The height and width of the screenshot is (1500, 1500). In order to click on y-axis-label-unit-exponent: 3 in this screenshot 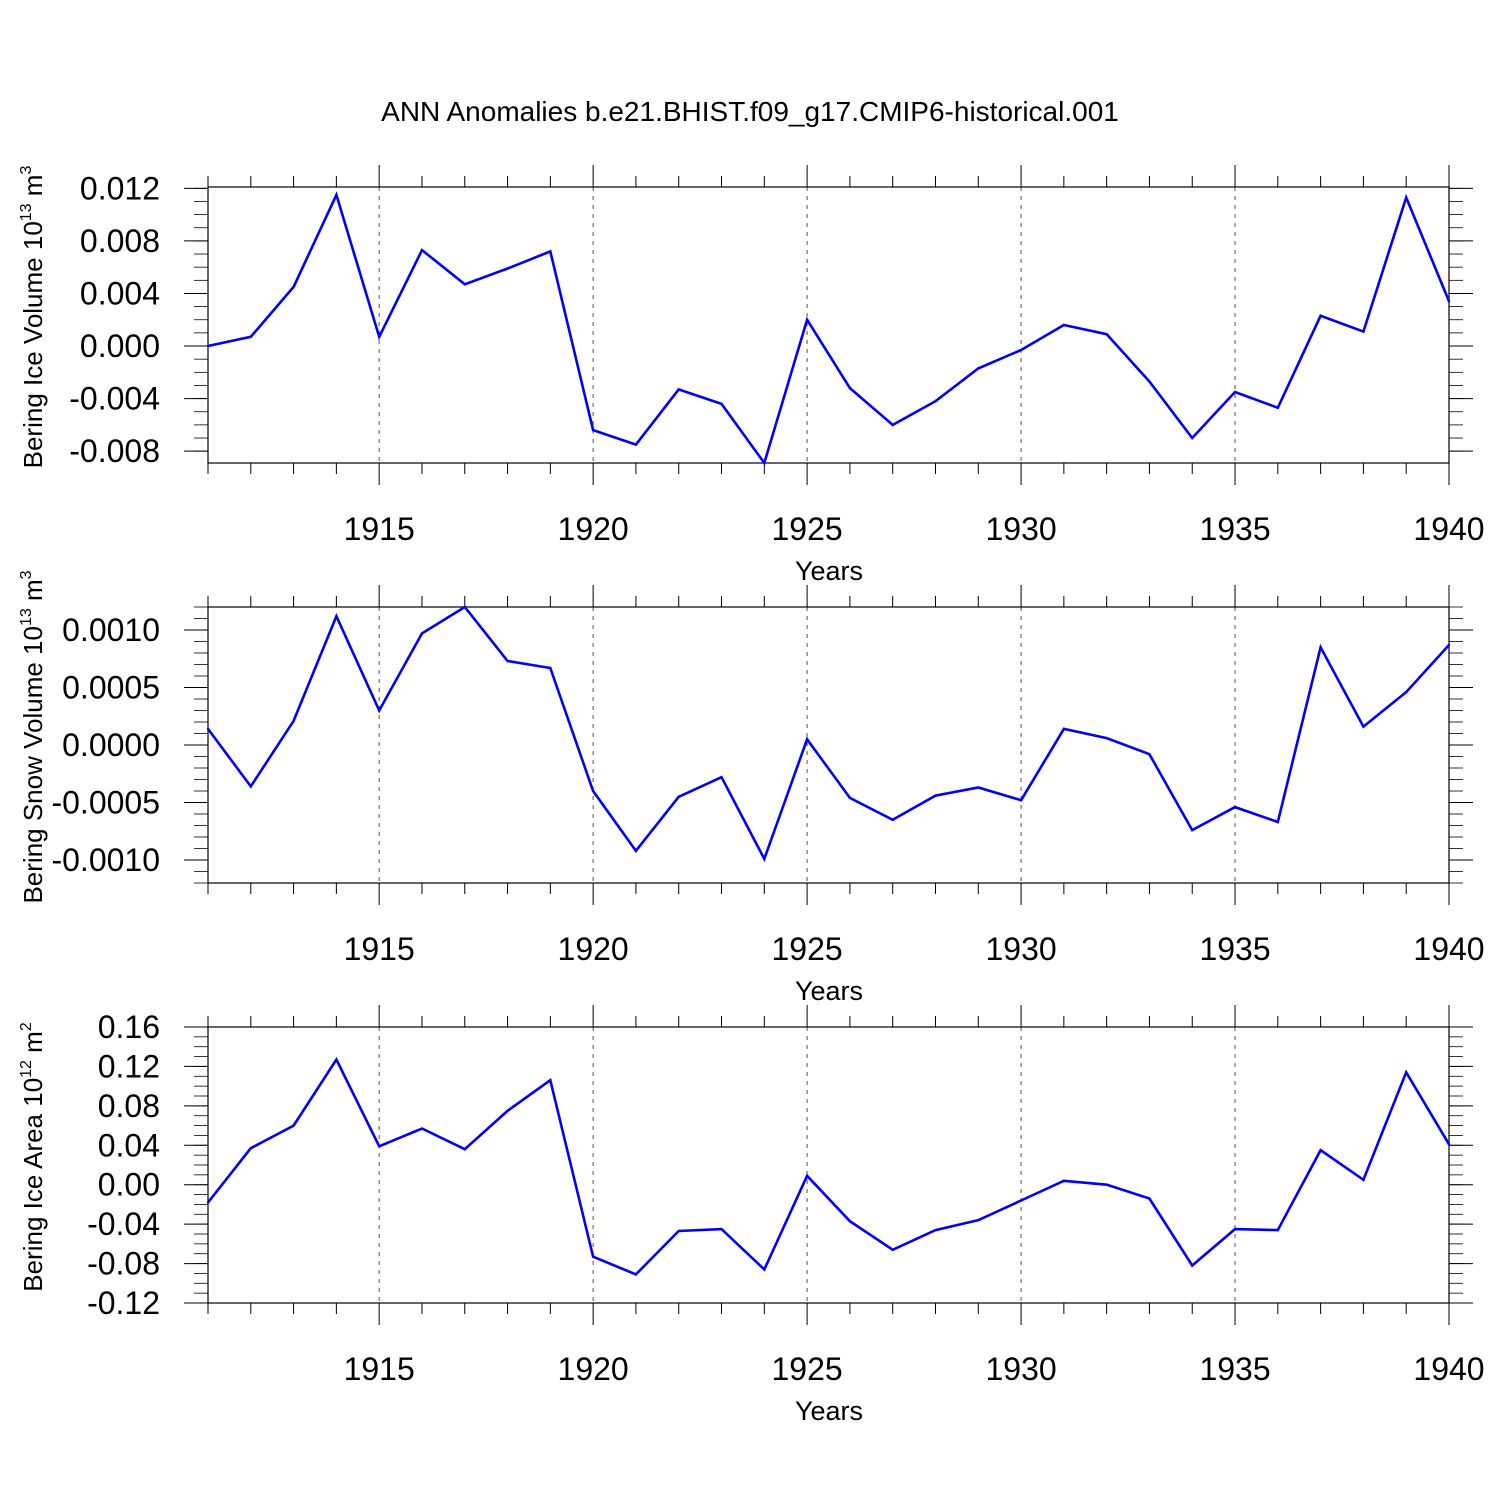, I will do `click(26, 574)`.